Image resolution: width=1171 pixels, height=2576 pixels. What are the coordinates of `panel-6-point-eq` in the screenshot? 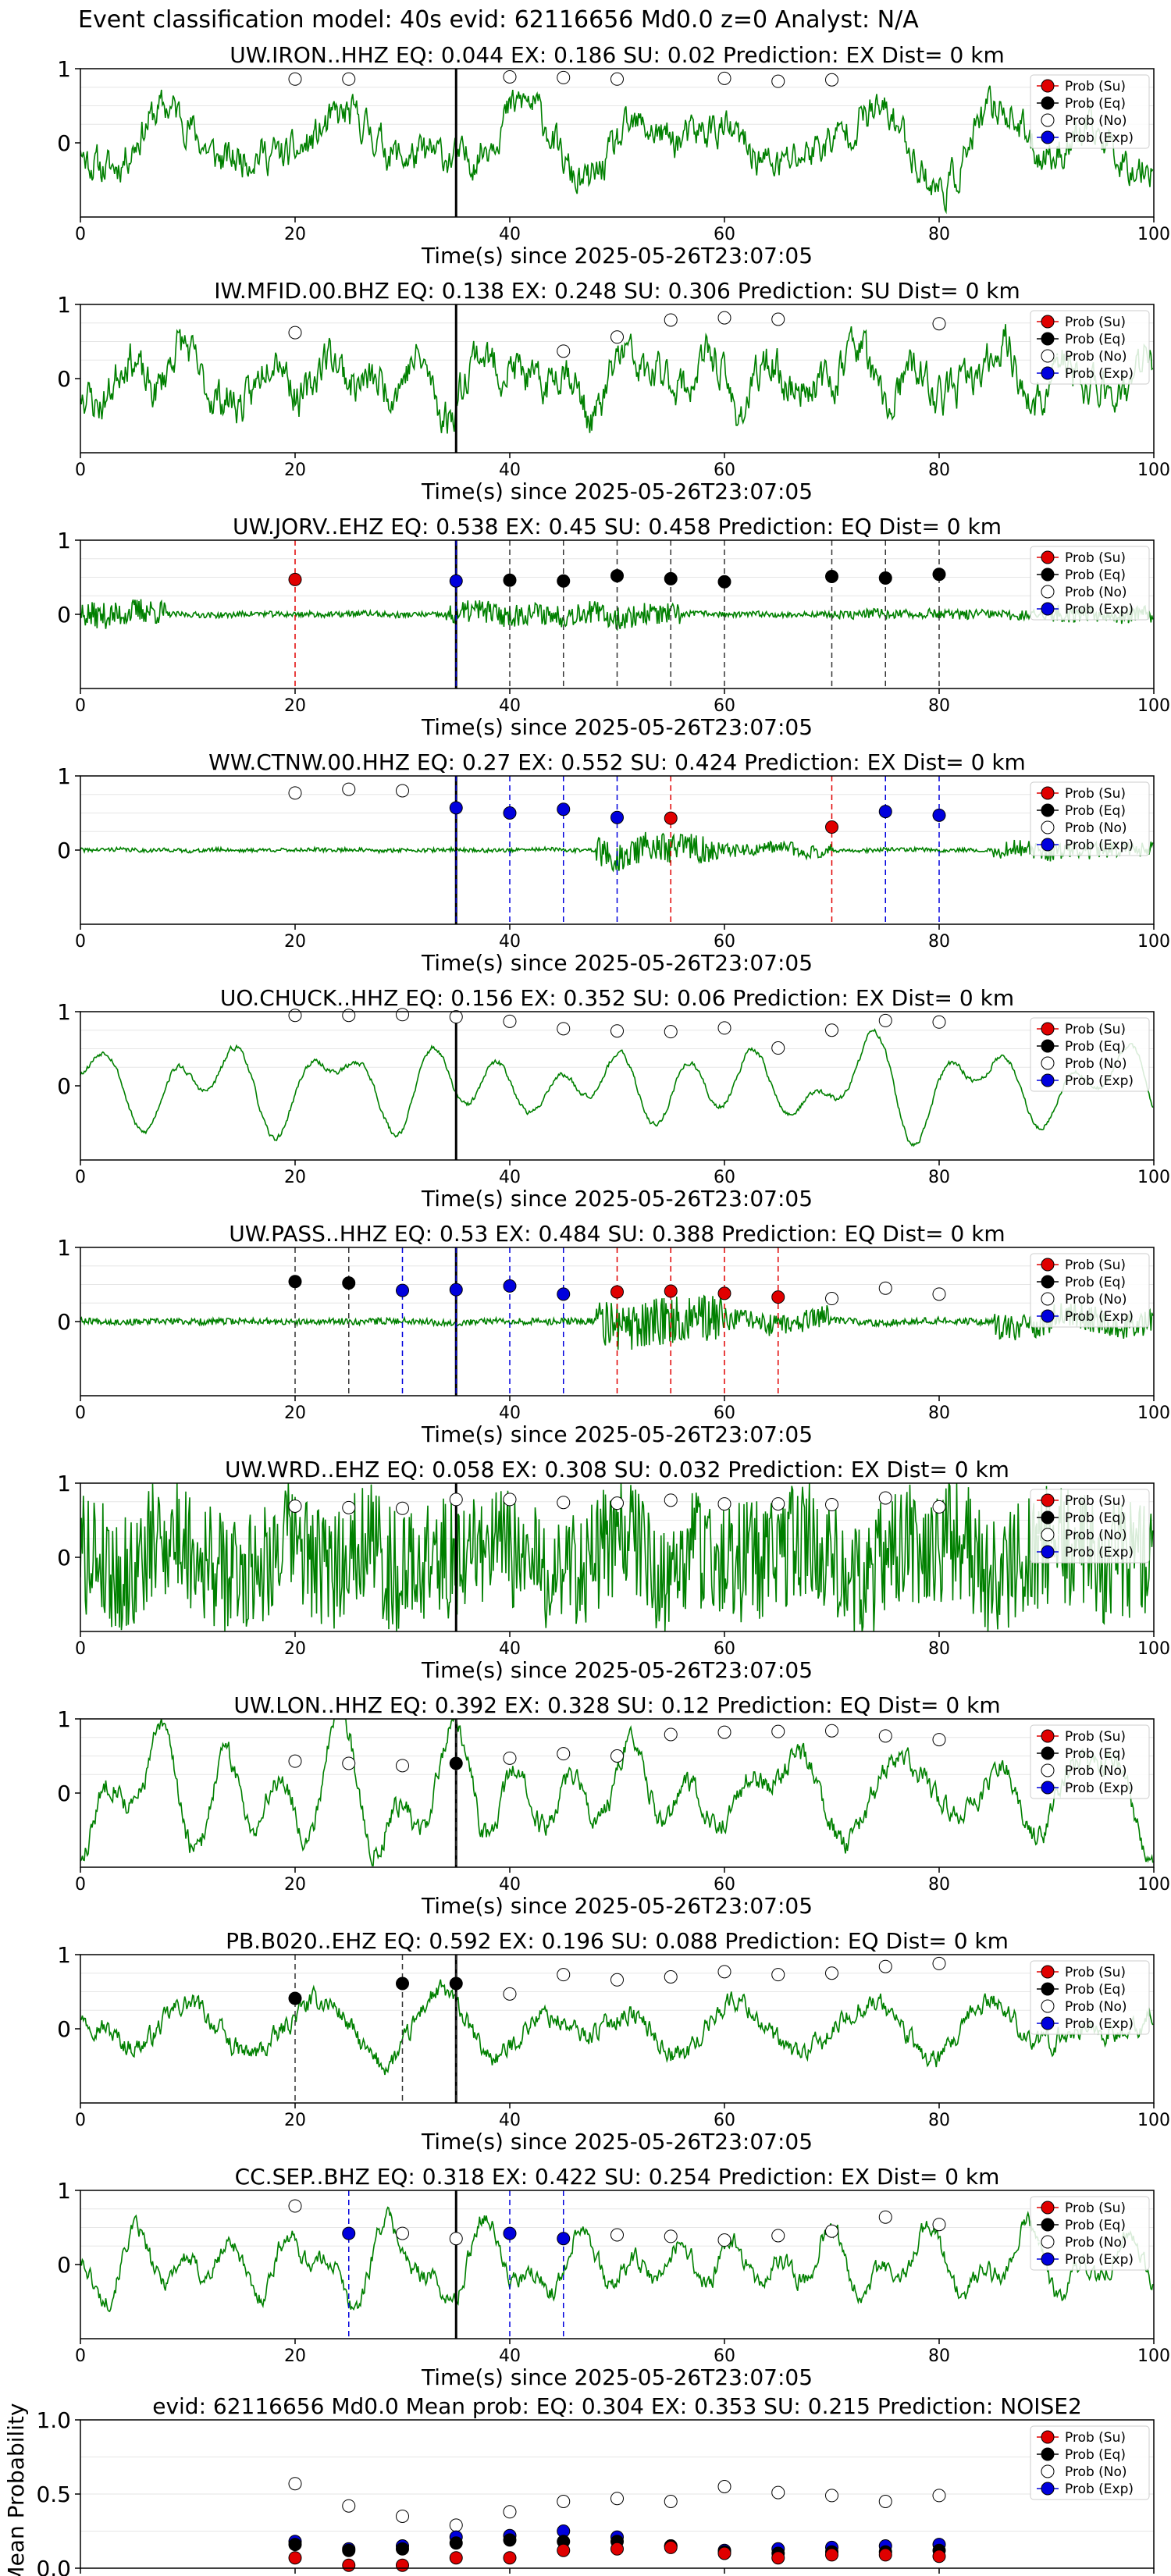 It's located at (349, 1283).